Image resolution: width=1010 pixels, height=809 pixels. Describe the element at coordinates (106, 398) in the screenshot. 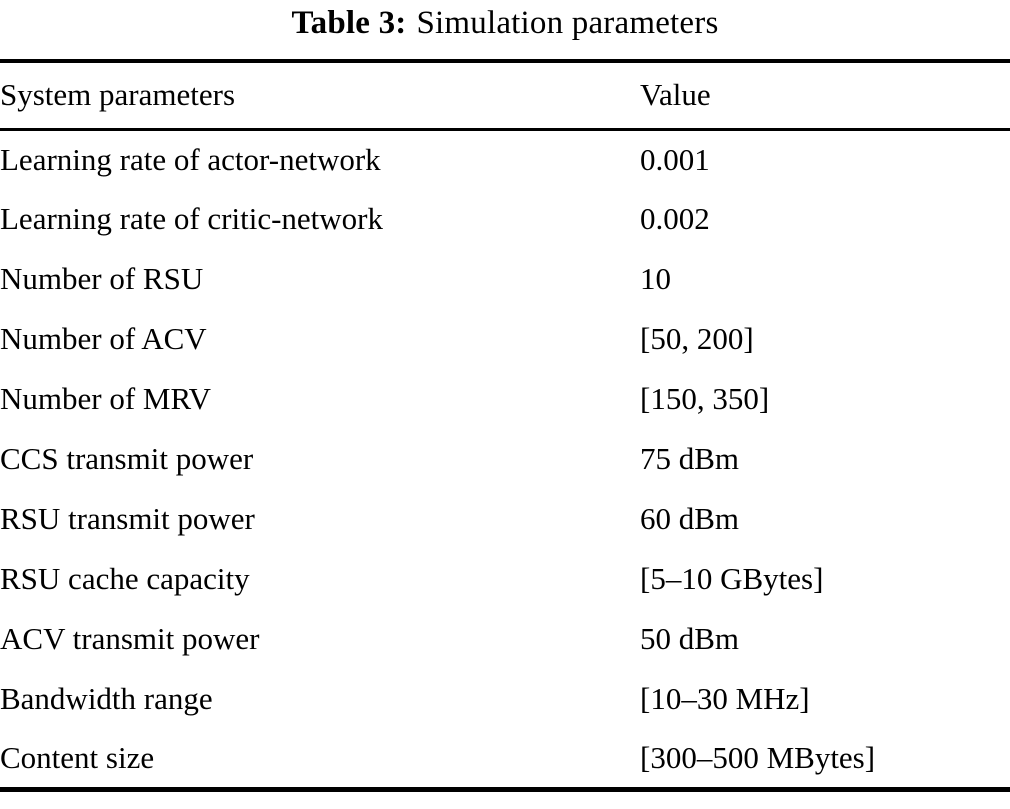

I see `parameter-cell: Number of MRV` at that location.